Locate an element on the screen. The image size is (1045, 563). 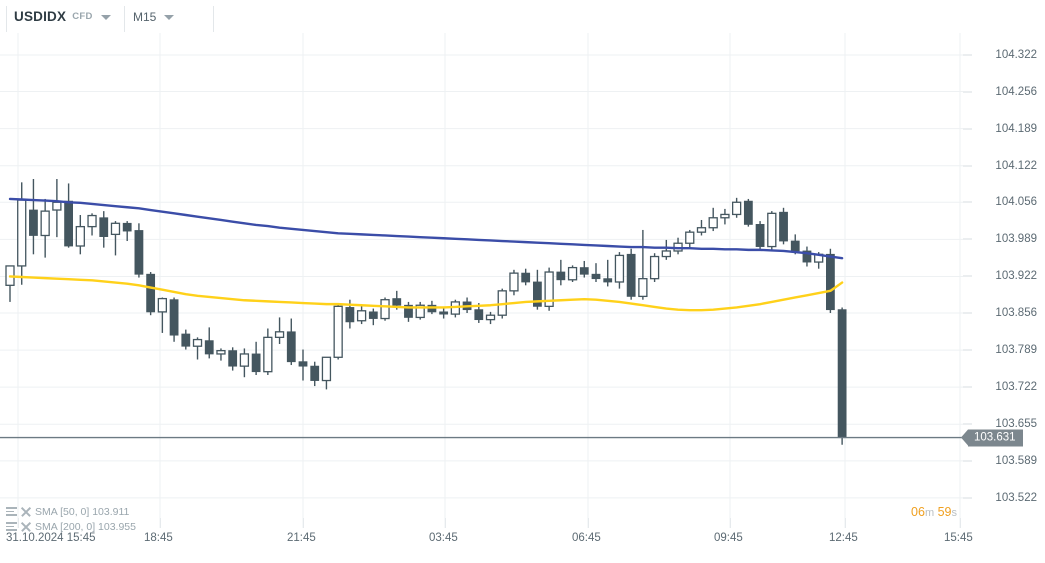
price-tick-label: 104.122 is located at coordinates (1016, 165).